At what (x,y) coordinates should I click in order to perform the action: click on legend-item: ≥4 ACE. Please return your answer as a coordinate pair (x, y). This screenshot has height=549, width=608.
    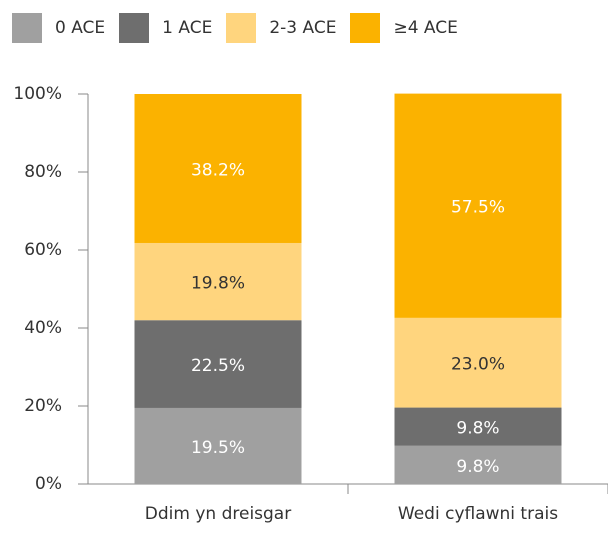
    Looking at the image, I should click on (404, 28).